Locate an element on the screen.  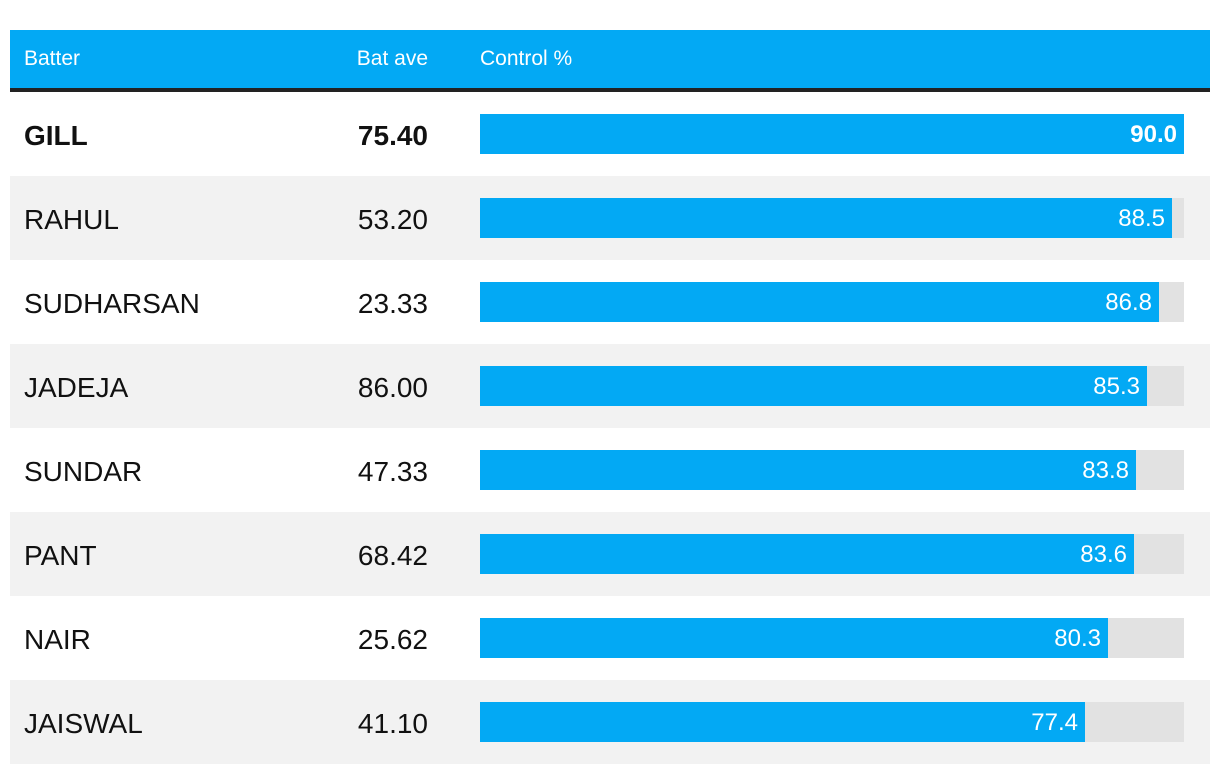
column-header-bat-ave: Bat ave is located at coordinates (392, 58).